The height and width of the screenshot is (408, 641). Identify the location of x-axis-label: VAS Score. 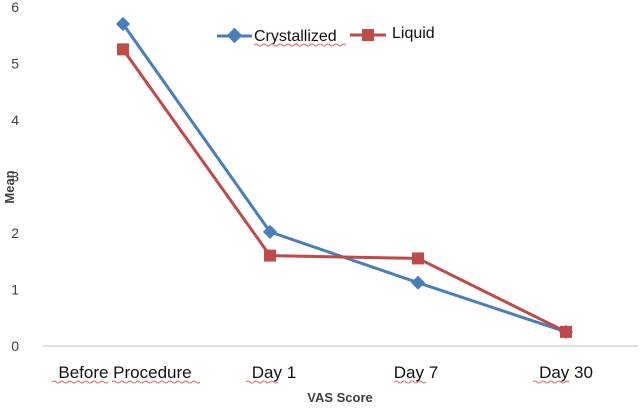
(340, 397).